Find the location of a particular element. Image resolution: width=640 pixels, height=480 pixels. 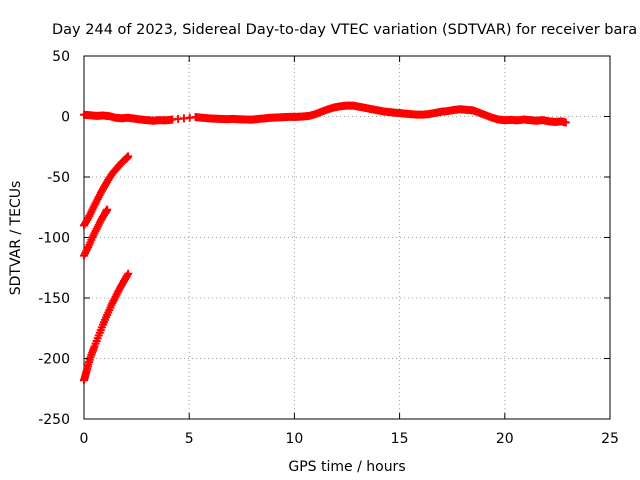

y-tick-label: -250 is located at coordinates (54, 420).